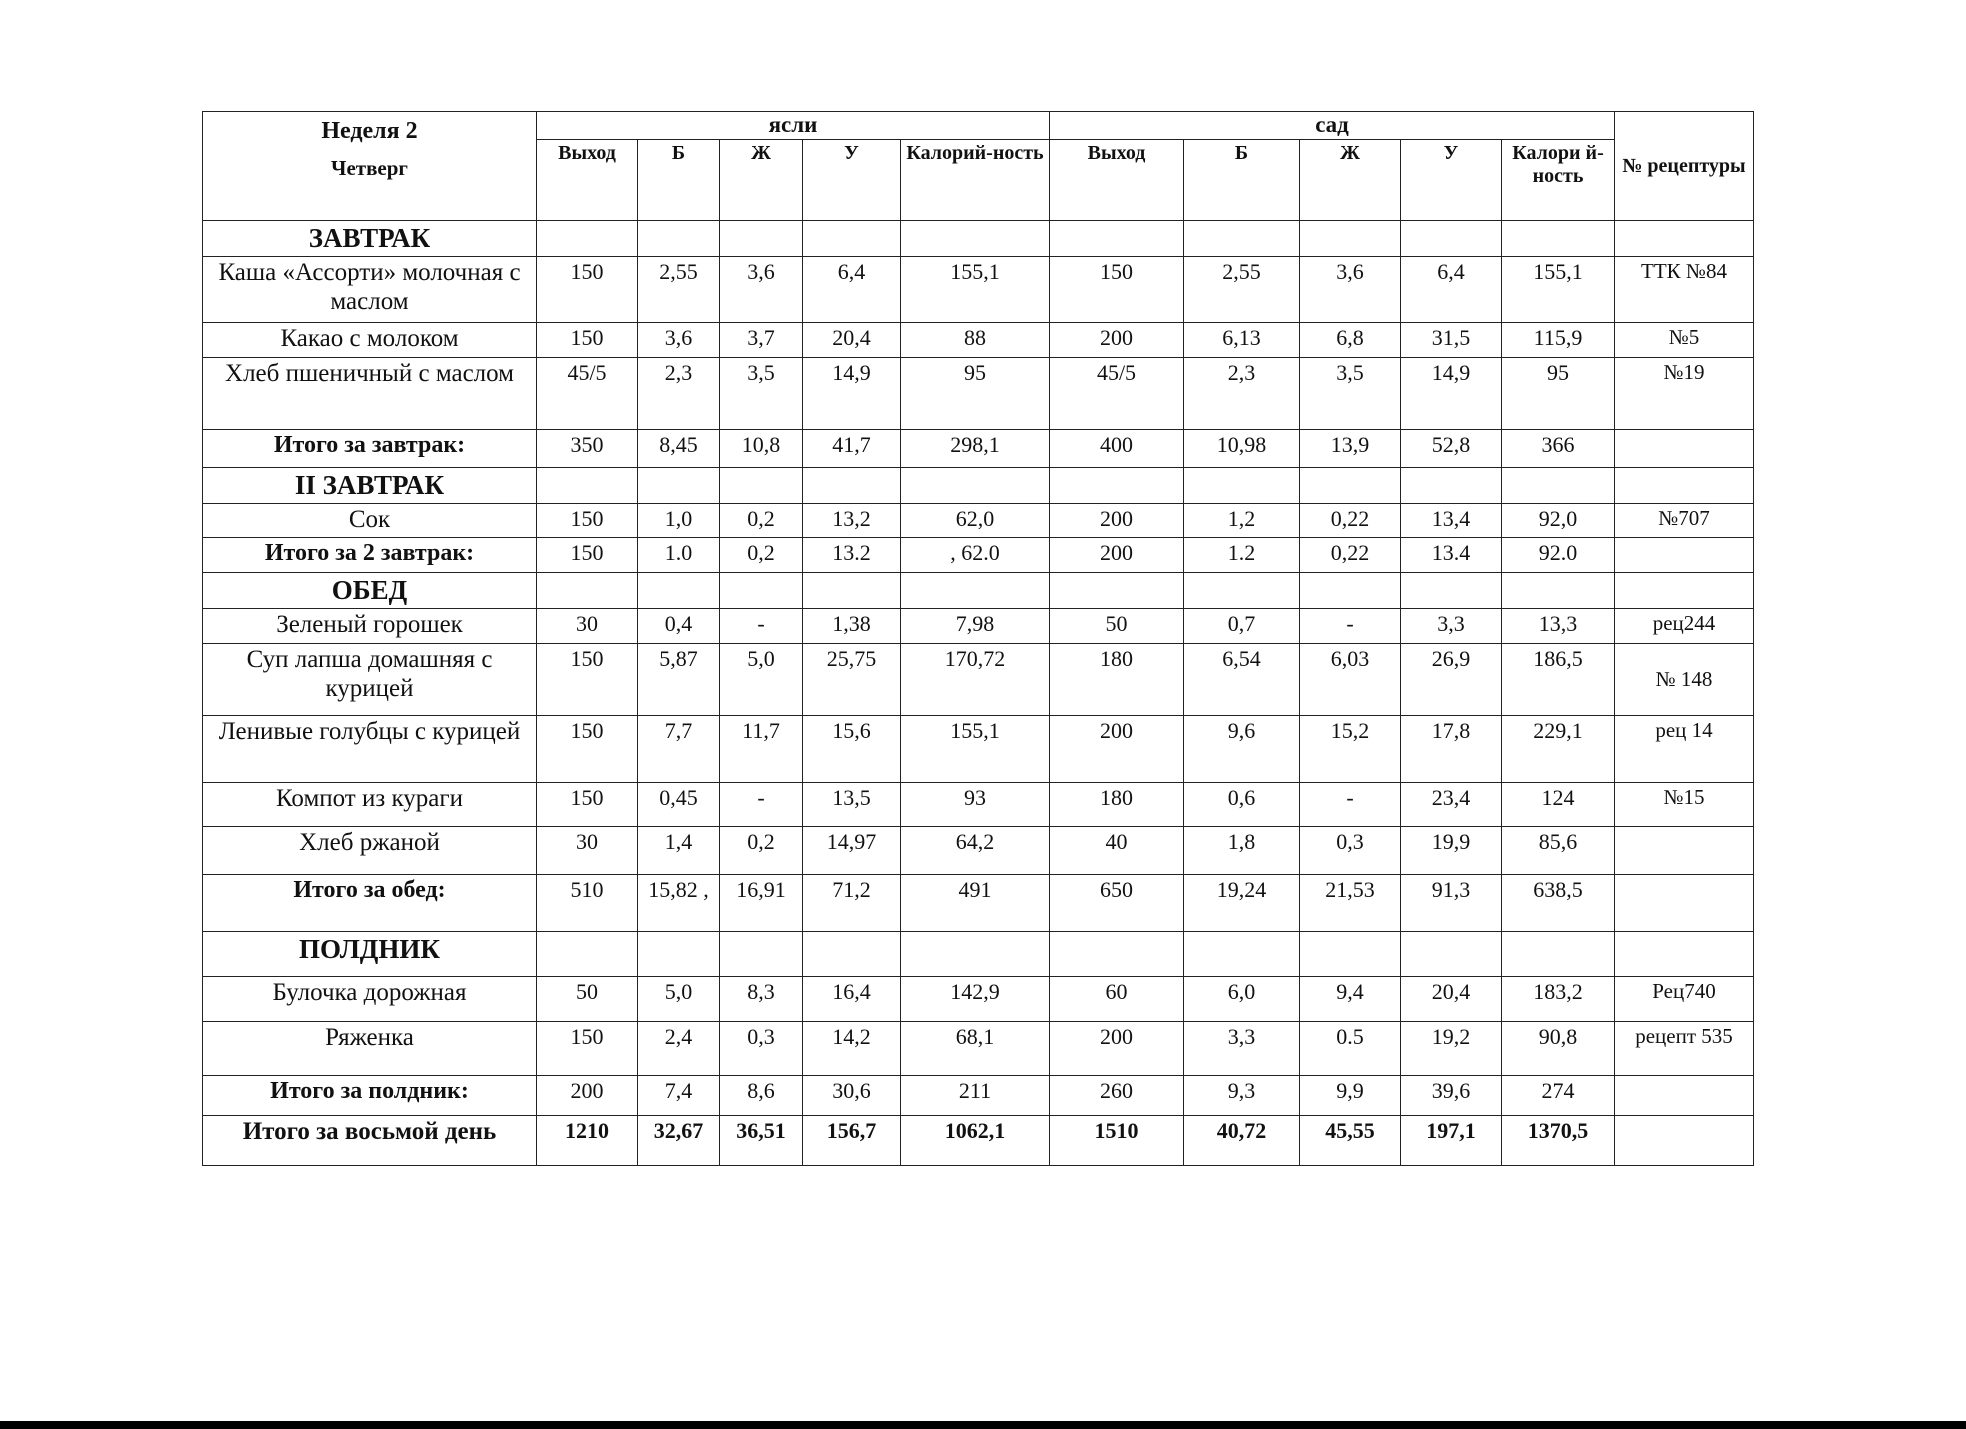  Describe the element at coordinates (369, 1095) in the screenshot. I see `dish-name: Итого за полдник:` at that location.